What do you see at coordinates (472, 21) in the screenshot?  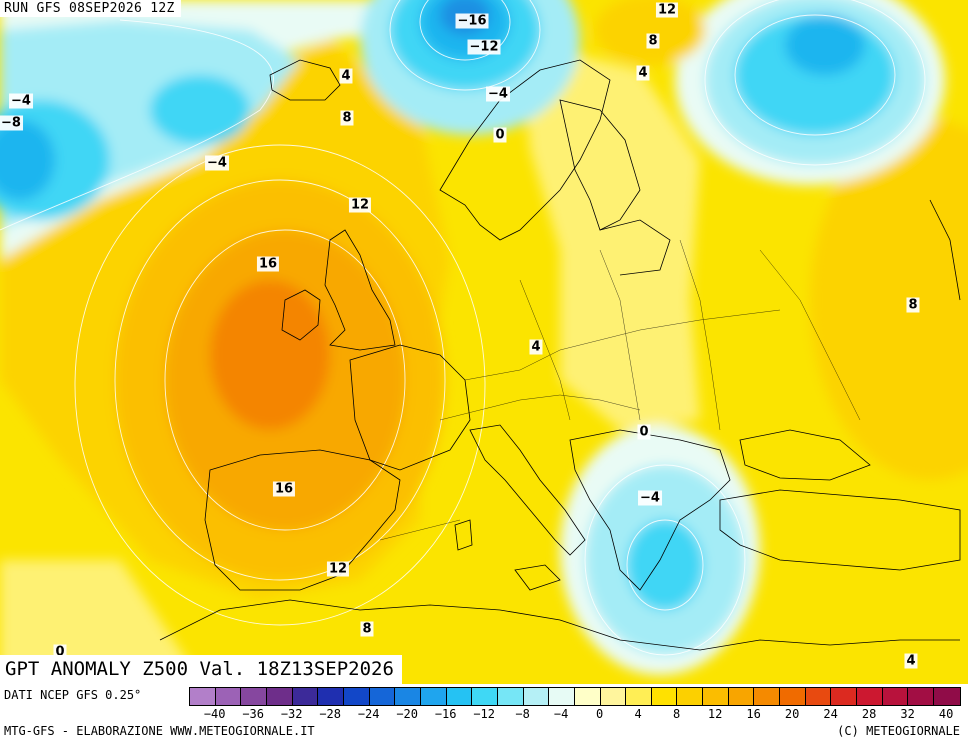 I see `contour-label: −16` at bounding box center [472, 21].